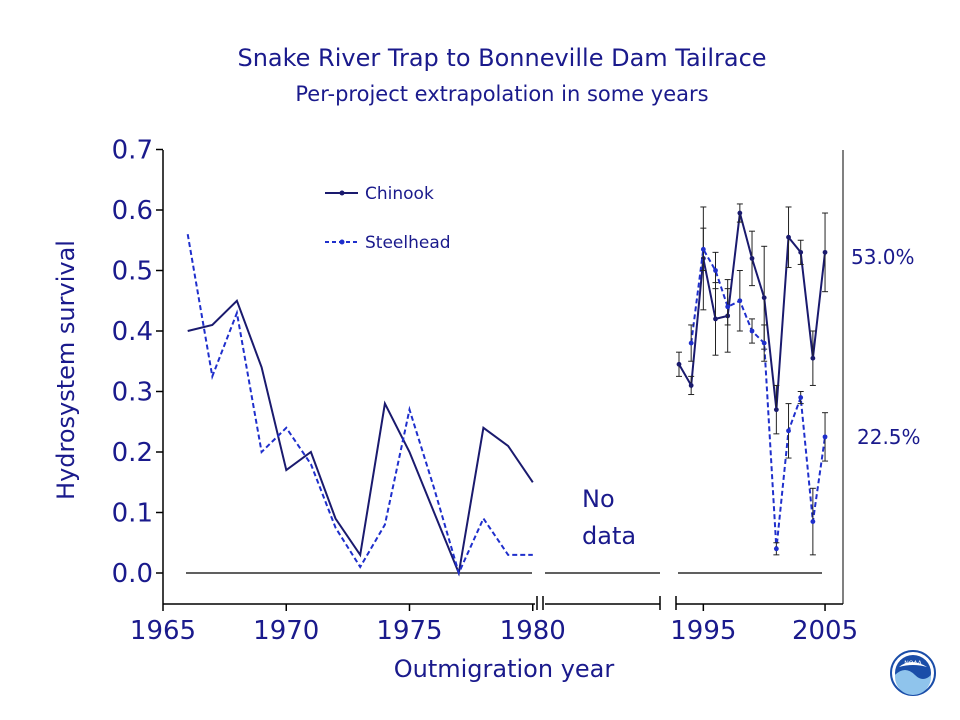  I want to click on y-ticks: 0.0 0.1 0.2 0.3 0.4 0.5 0.6 0.7, so click(137, 362).